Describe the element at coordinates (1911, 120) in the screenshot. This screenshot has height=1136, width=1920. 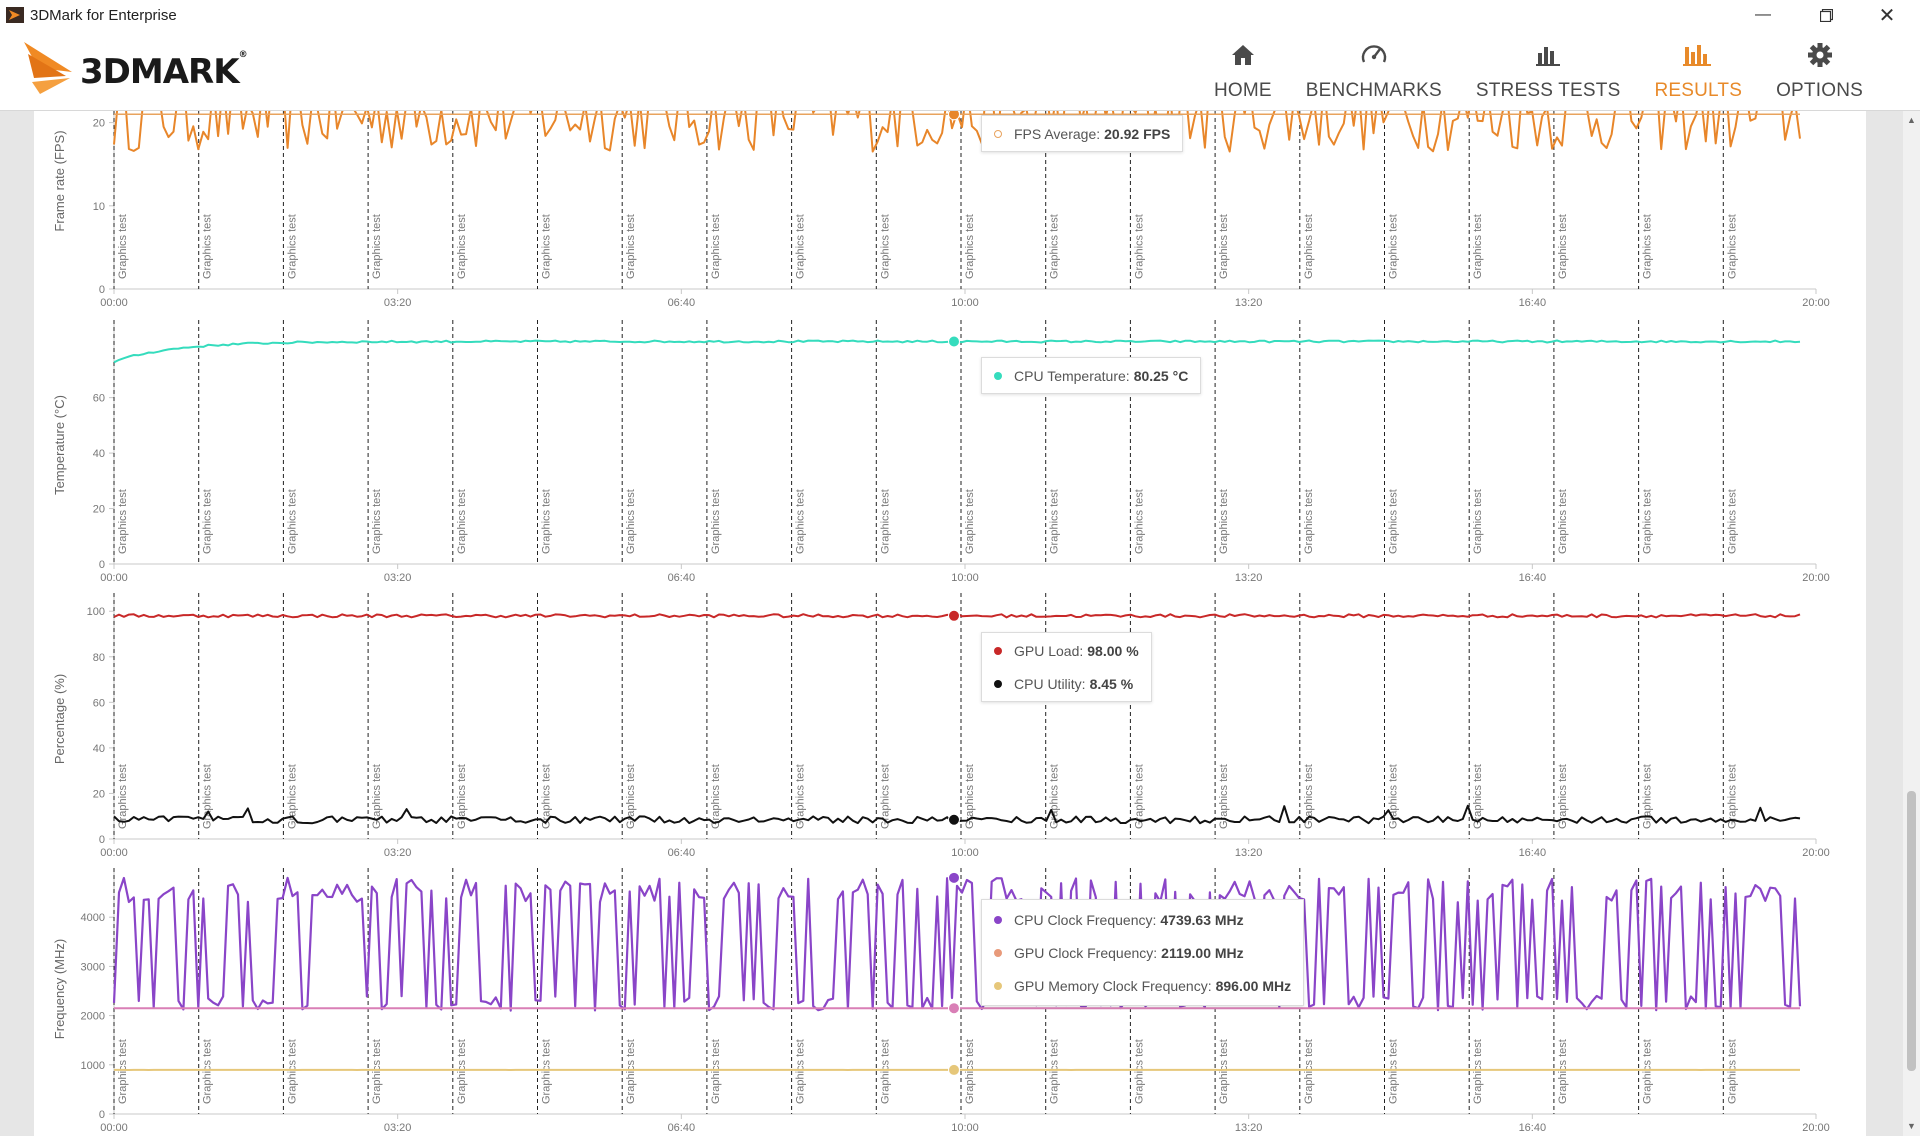
I see `scroll-up-icon: ▲` at that location.